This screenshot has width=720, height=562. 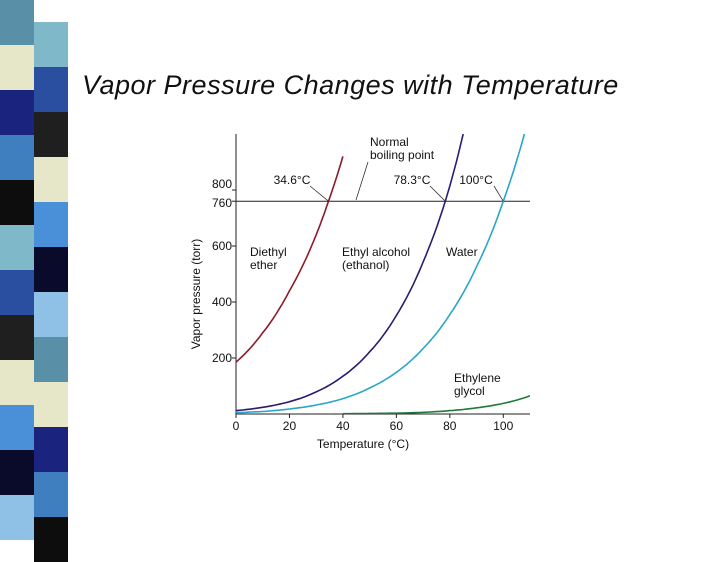 I want to click on decorative-stripe, so click(x=34, y=281).